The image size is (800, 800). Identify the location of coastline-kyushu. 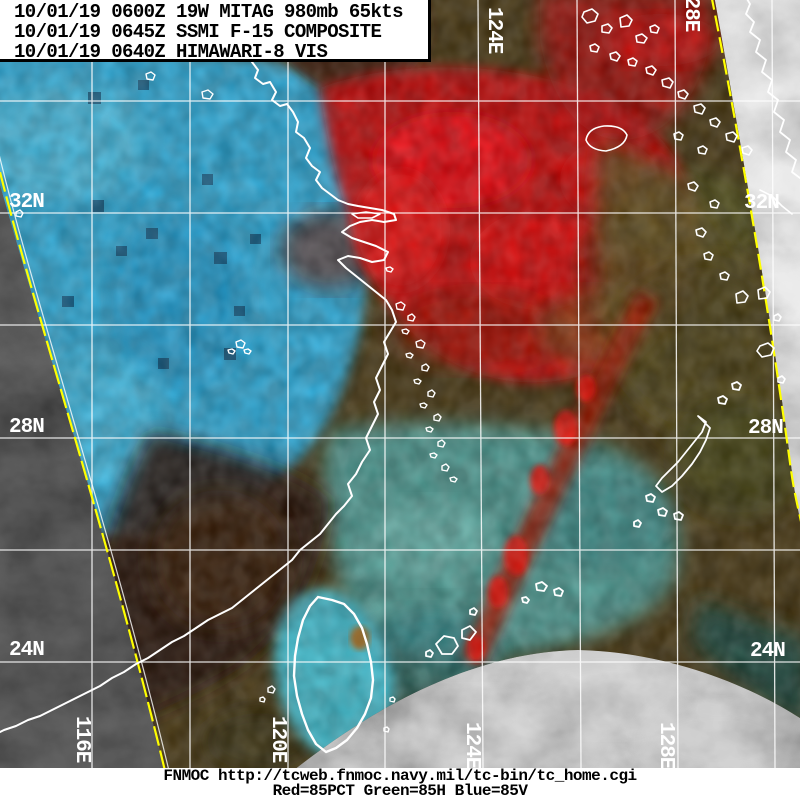
(772, 89).